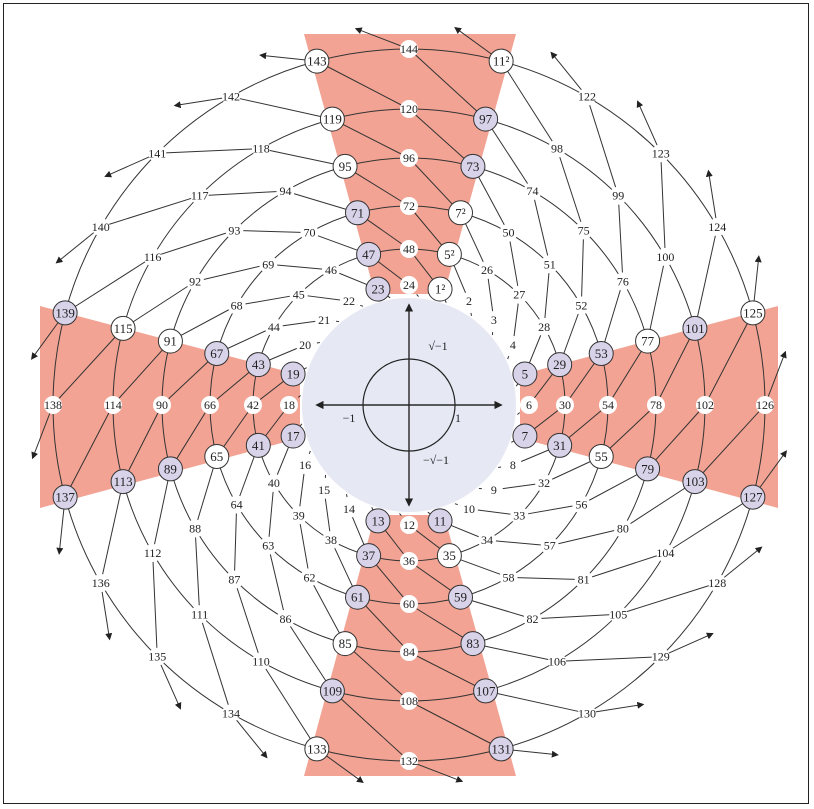  Describe the element at coordinates (544, 327) in the screenshot. I see `number-label: 28` at that location.